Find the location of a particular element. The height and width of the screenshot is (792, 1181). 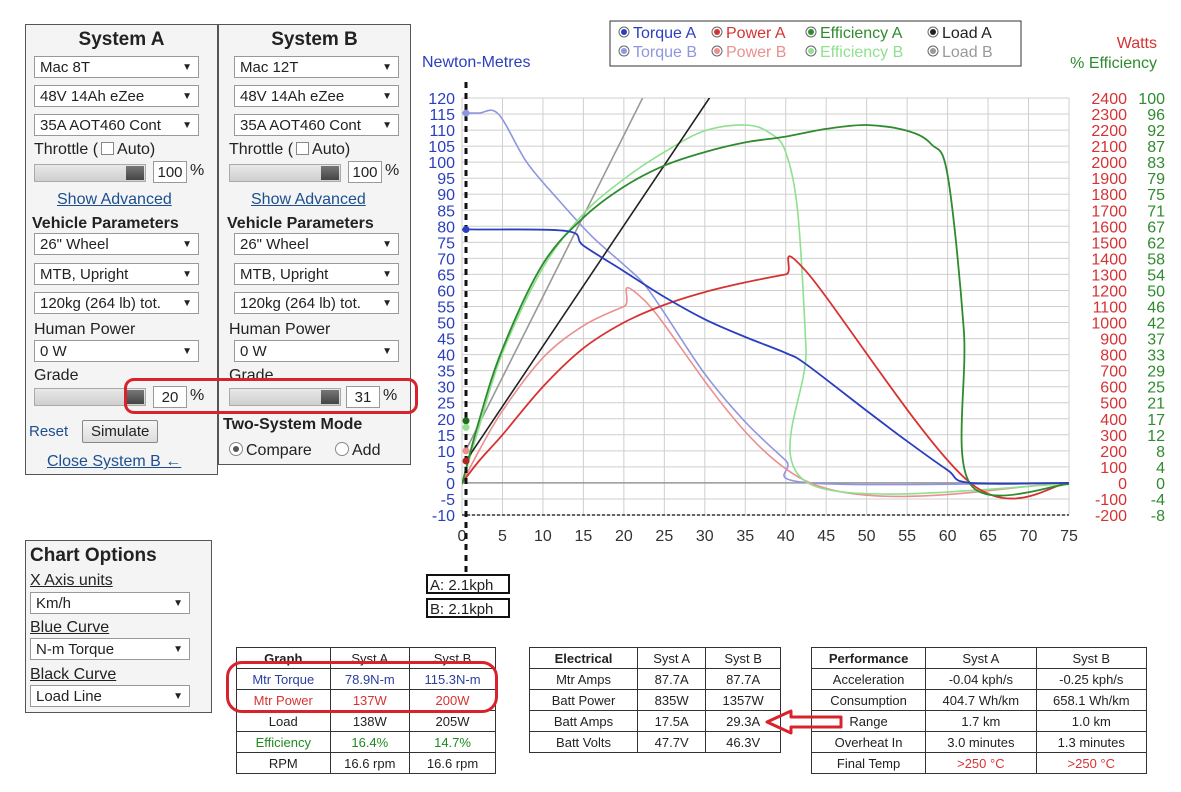

two-system-mode-title: Two-System Mode is located at coordinates (293, 424).